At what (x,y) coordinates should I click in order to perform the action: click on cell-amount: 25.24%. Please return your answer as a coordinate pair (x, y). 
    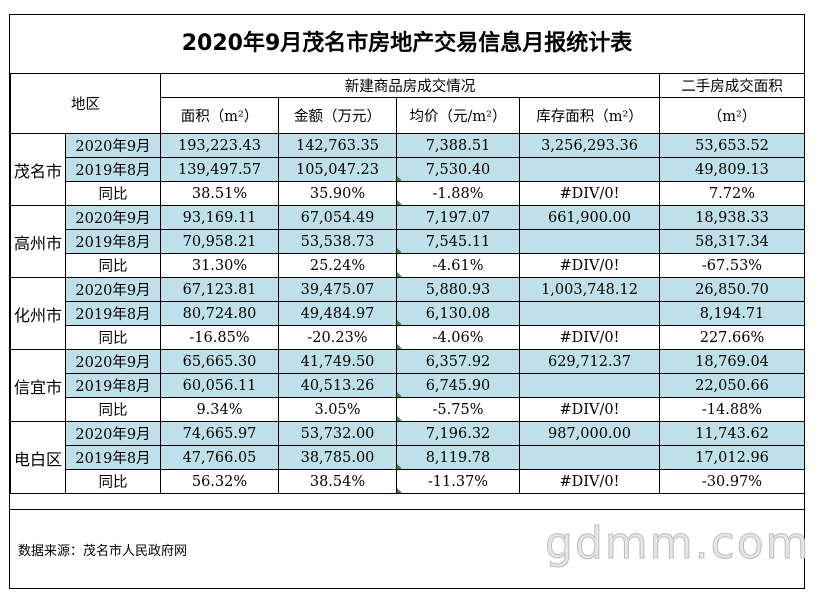
    Looking at the image, I should click on (337, 265).